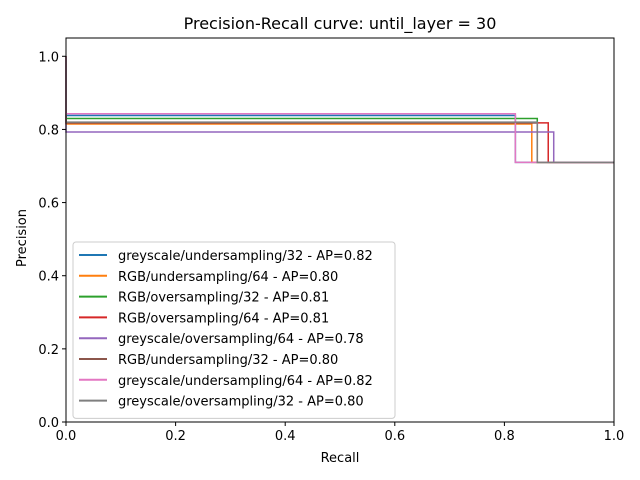 This screenshot has height=480, width=640. I want to click on legend-entry: RGB/undersampling/64 - AP=0.80, so click(228, 277).